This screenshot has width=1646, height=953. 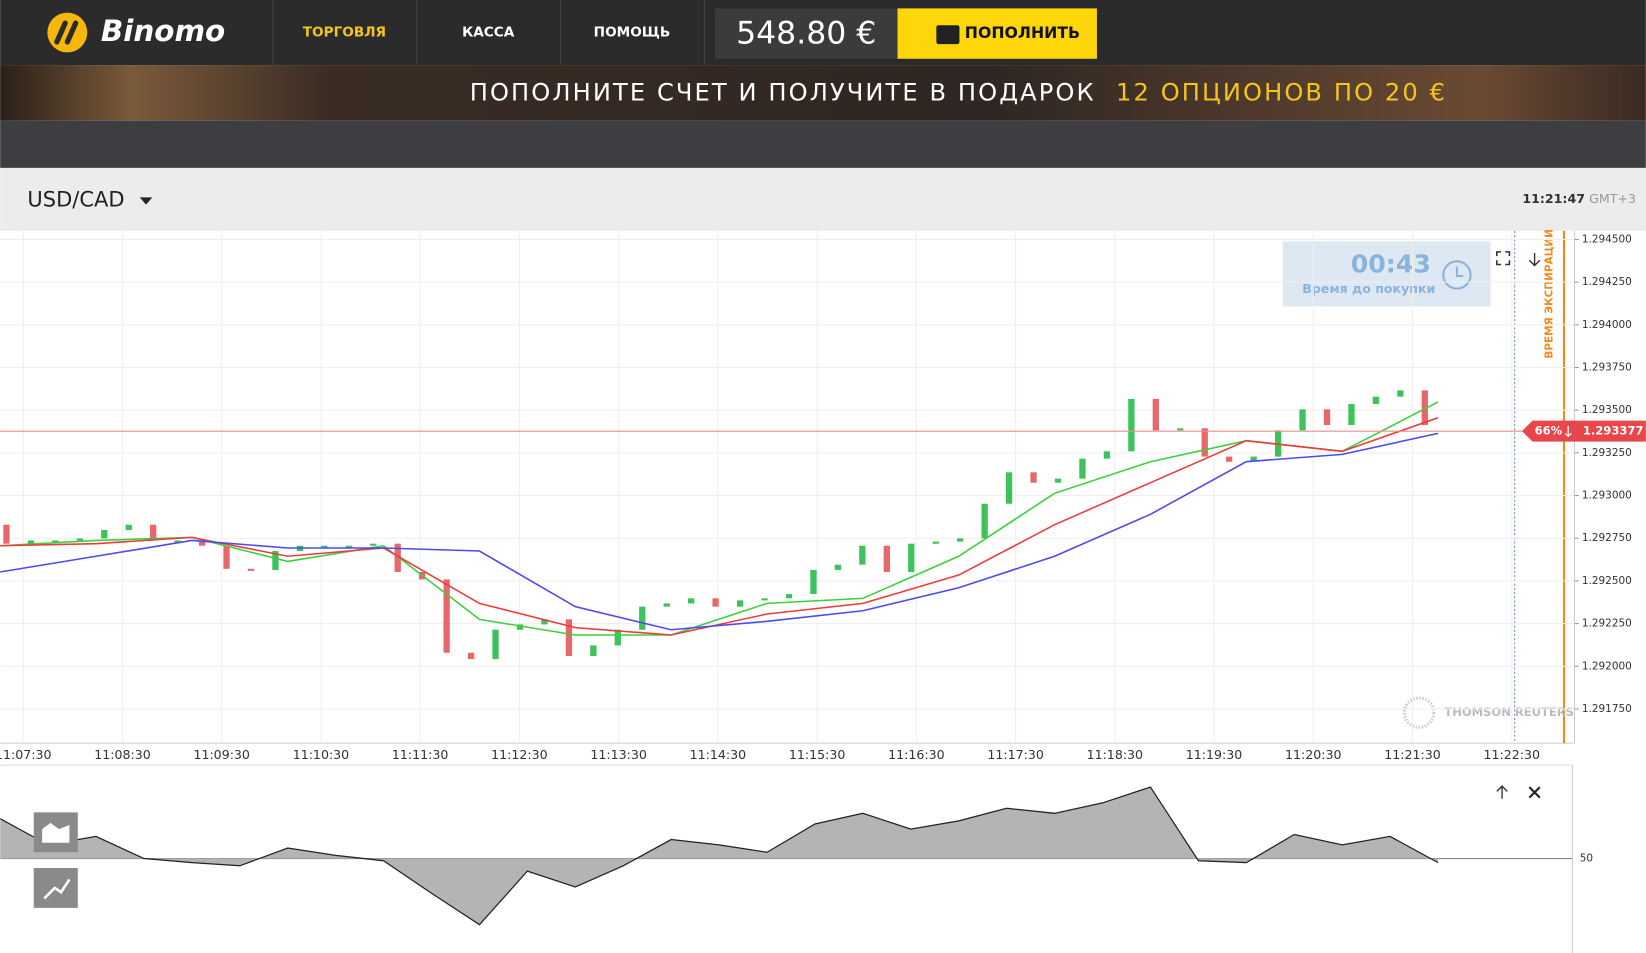 I want to click on balance: 548.80 €, so click(x=806, y=34).